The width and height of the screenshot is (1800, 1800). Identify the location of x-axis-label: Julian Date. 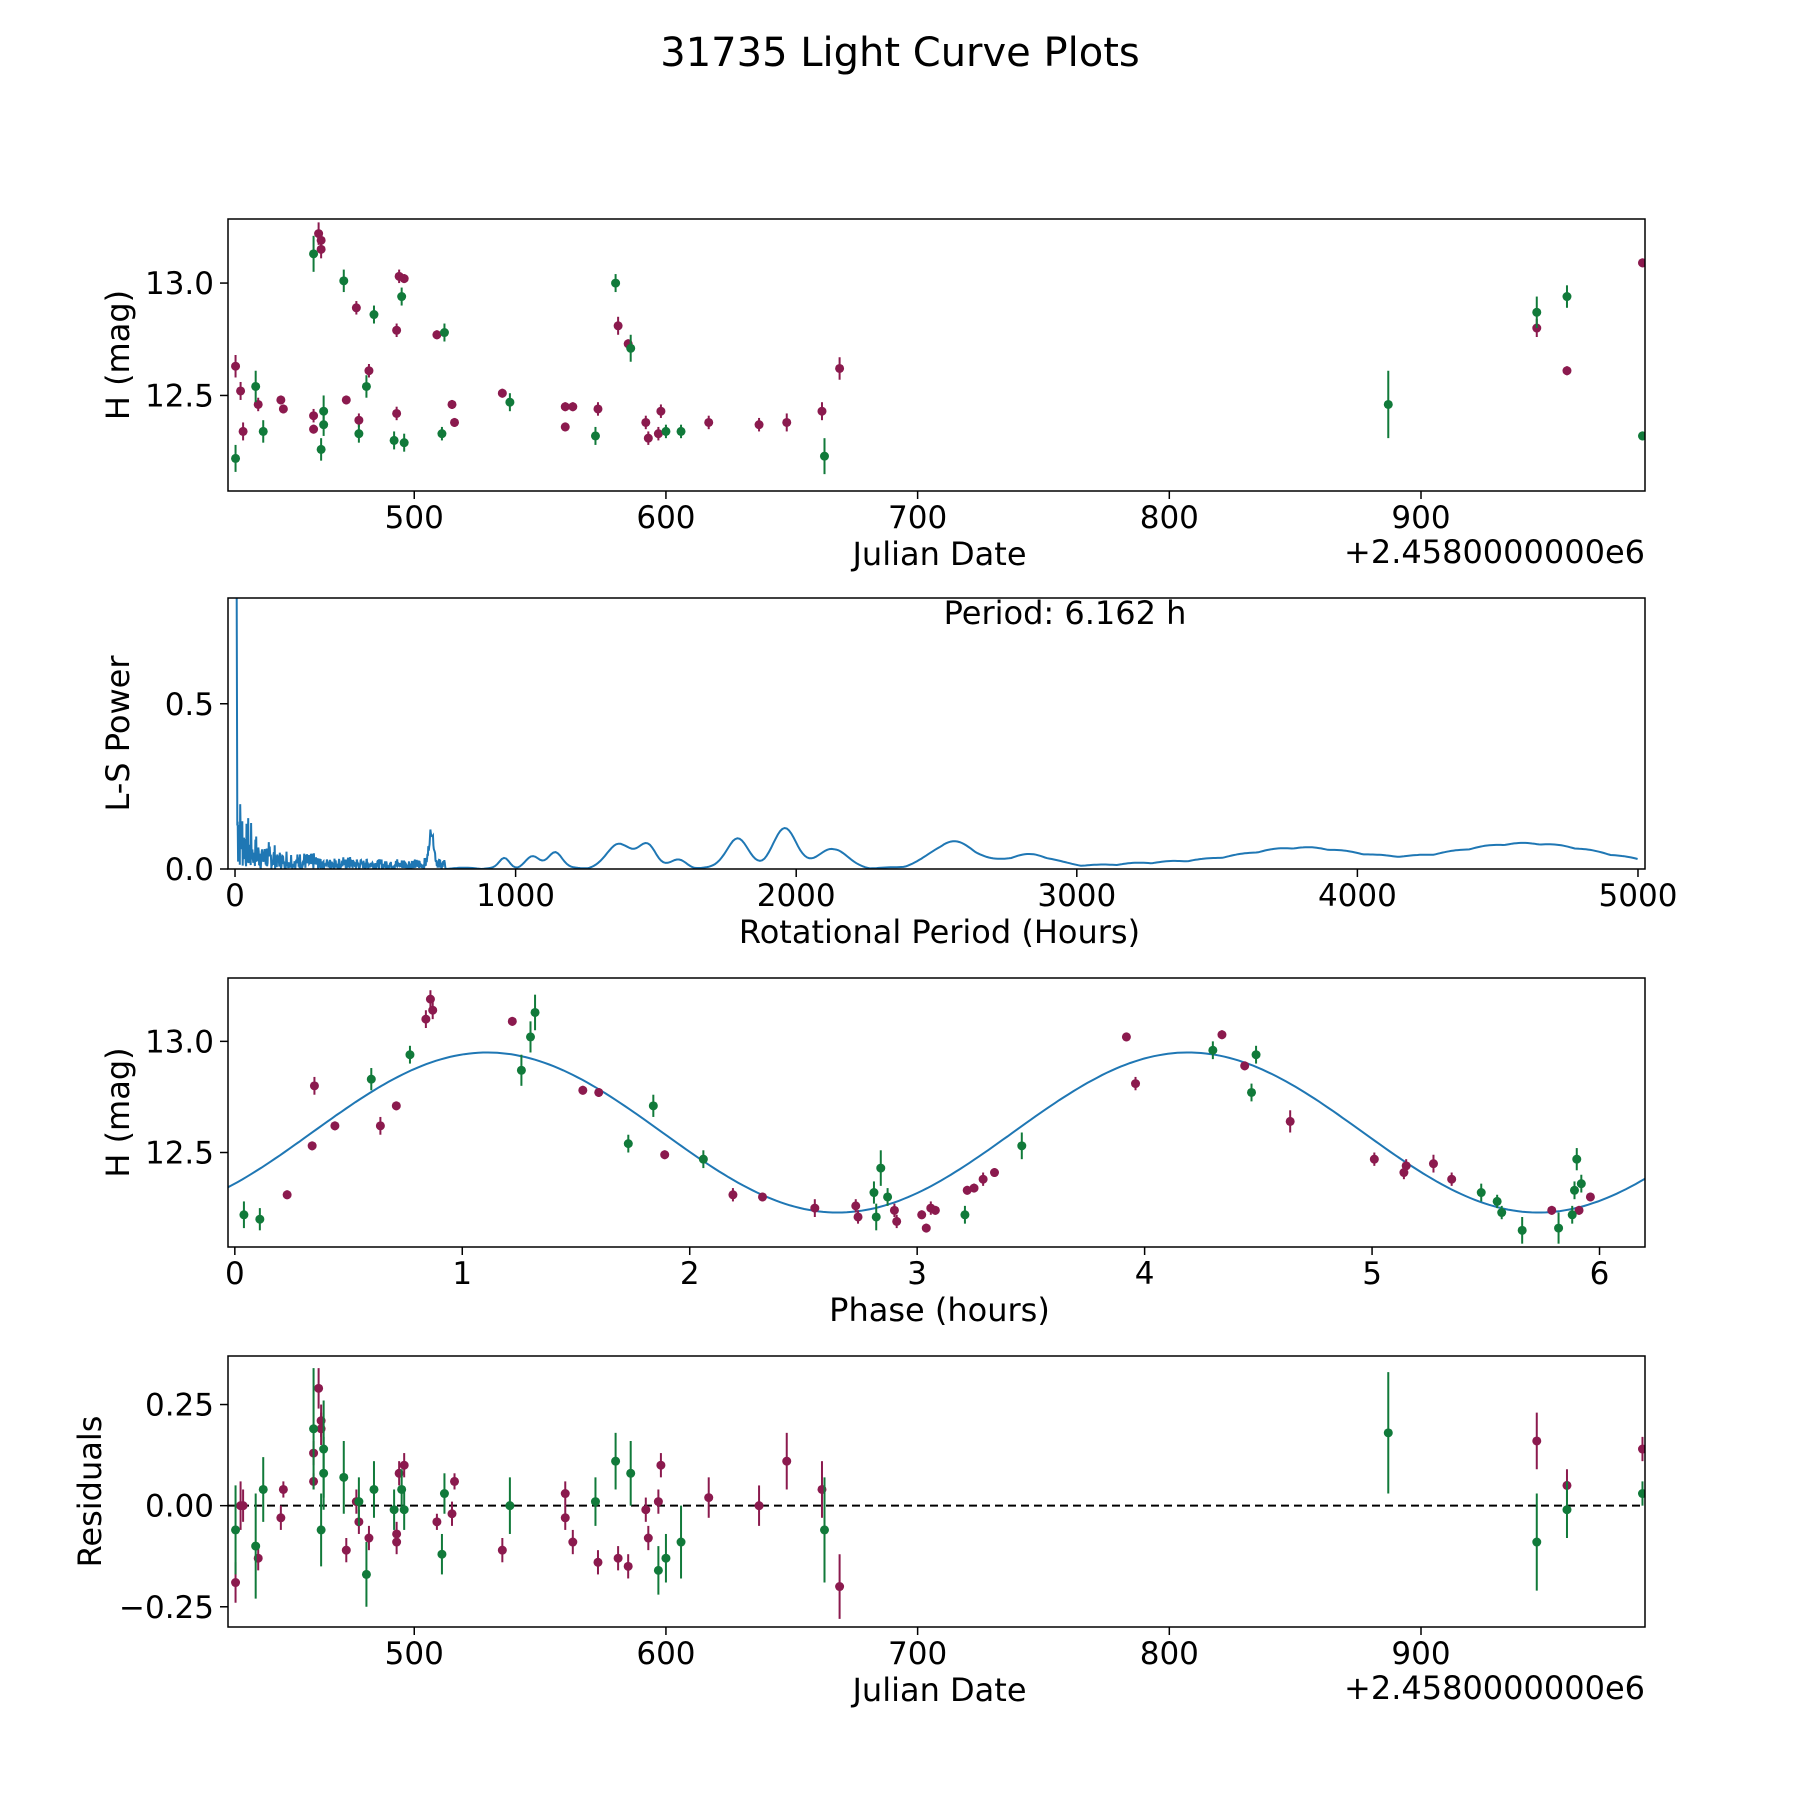
(938, 554).